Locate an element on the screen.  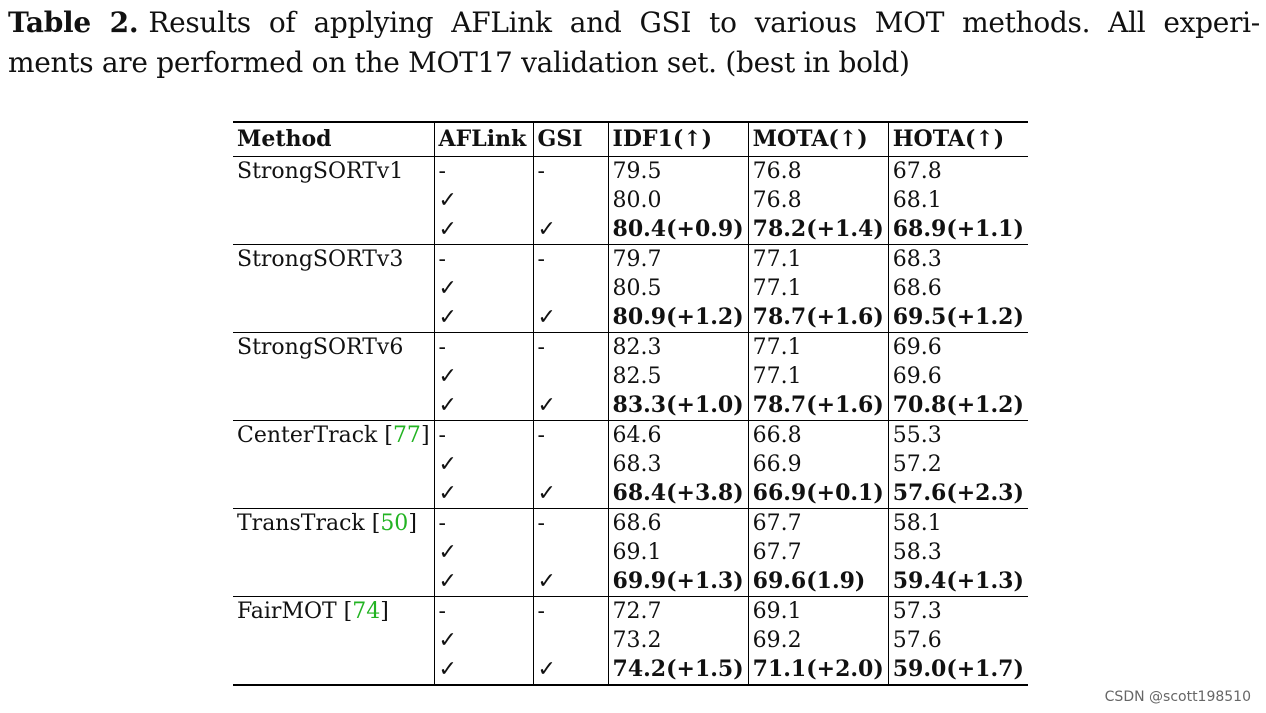
table-row: ✓ 80.0 76.8 68.1 is located at coordinates (630, 200).